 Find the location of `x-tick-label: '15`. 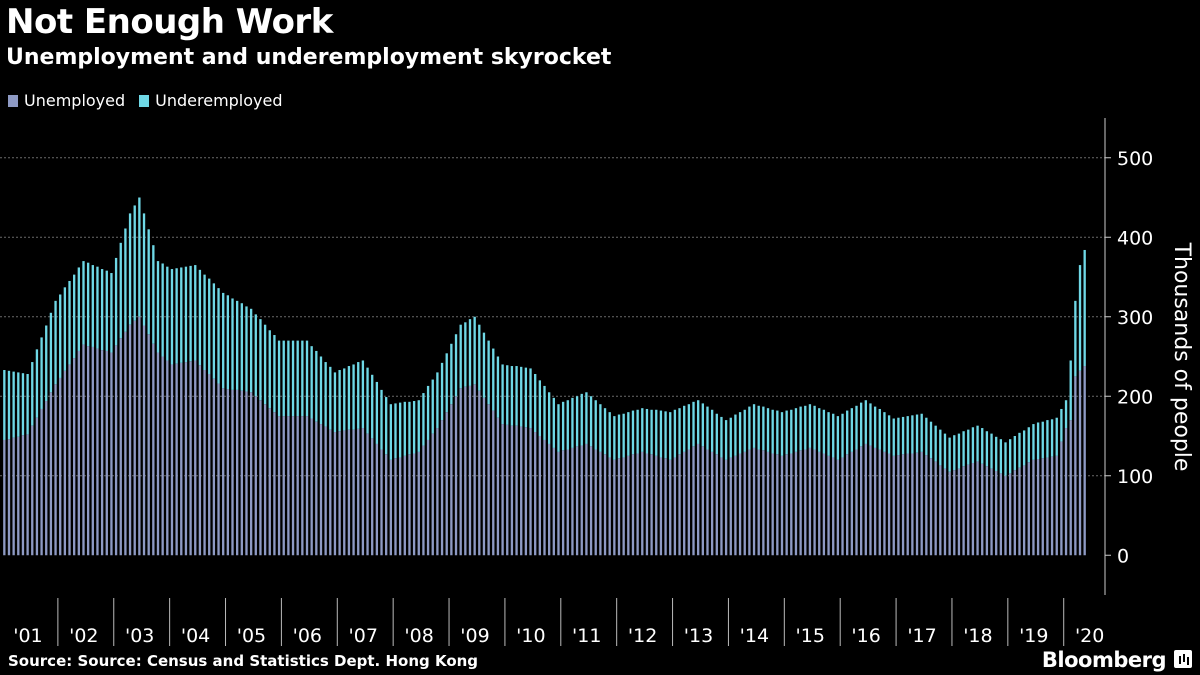

x-tick-label: '15 is located at coordinates (810, 636).